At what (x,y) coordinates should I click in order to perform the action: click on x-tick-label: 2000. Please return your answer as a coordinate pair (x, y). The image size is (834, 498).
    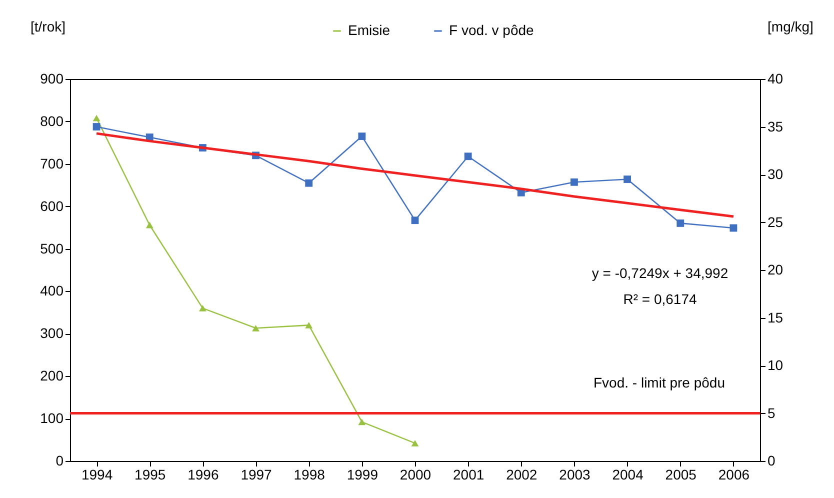
    Looking at the image, I should click on (416, 474).